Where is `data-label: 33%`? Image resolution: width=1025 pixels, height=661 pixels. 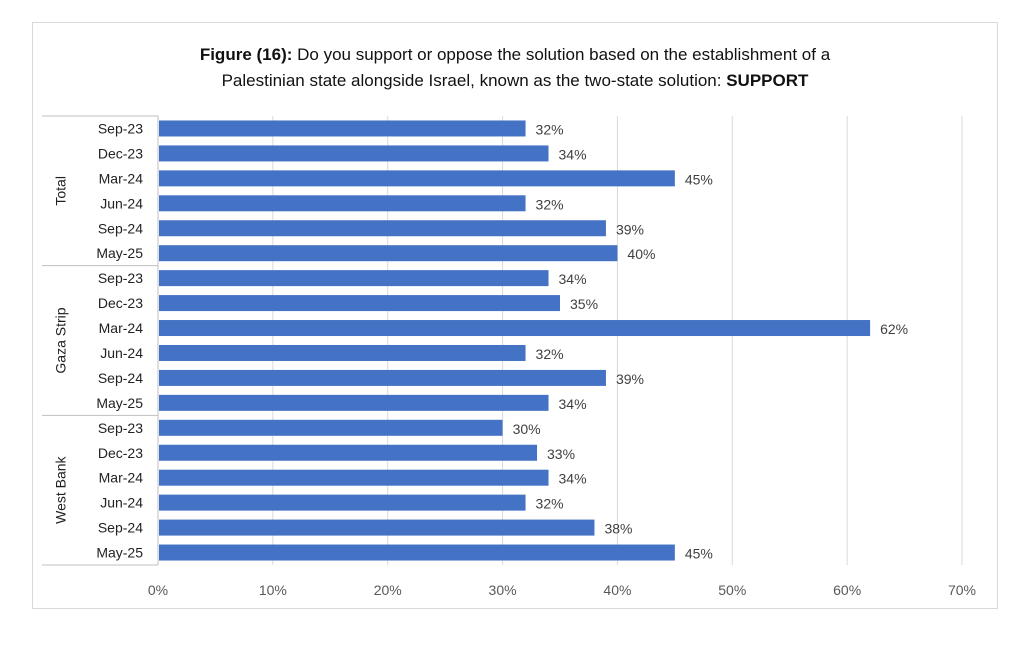
data-label: 33% is located at coordinates (561, 454).